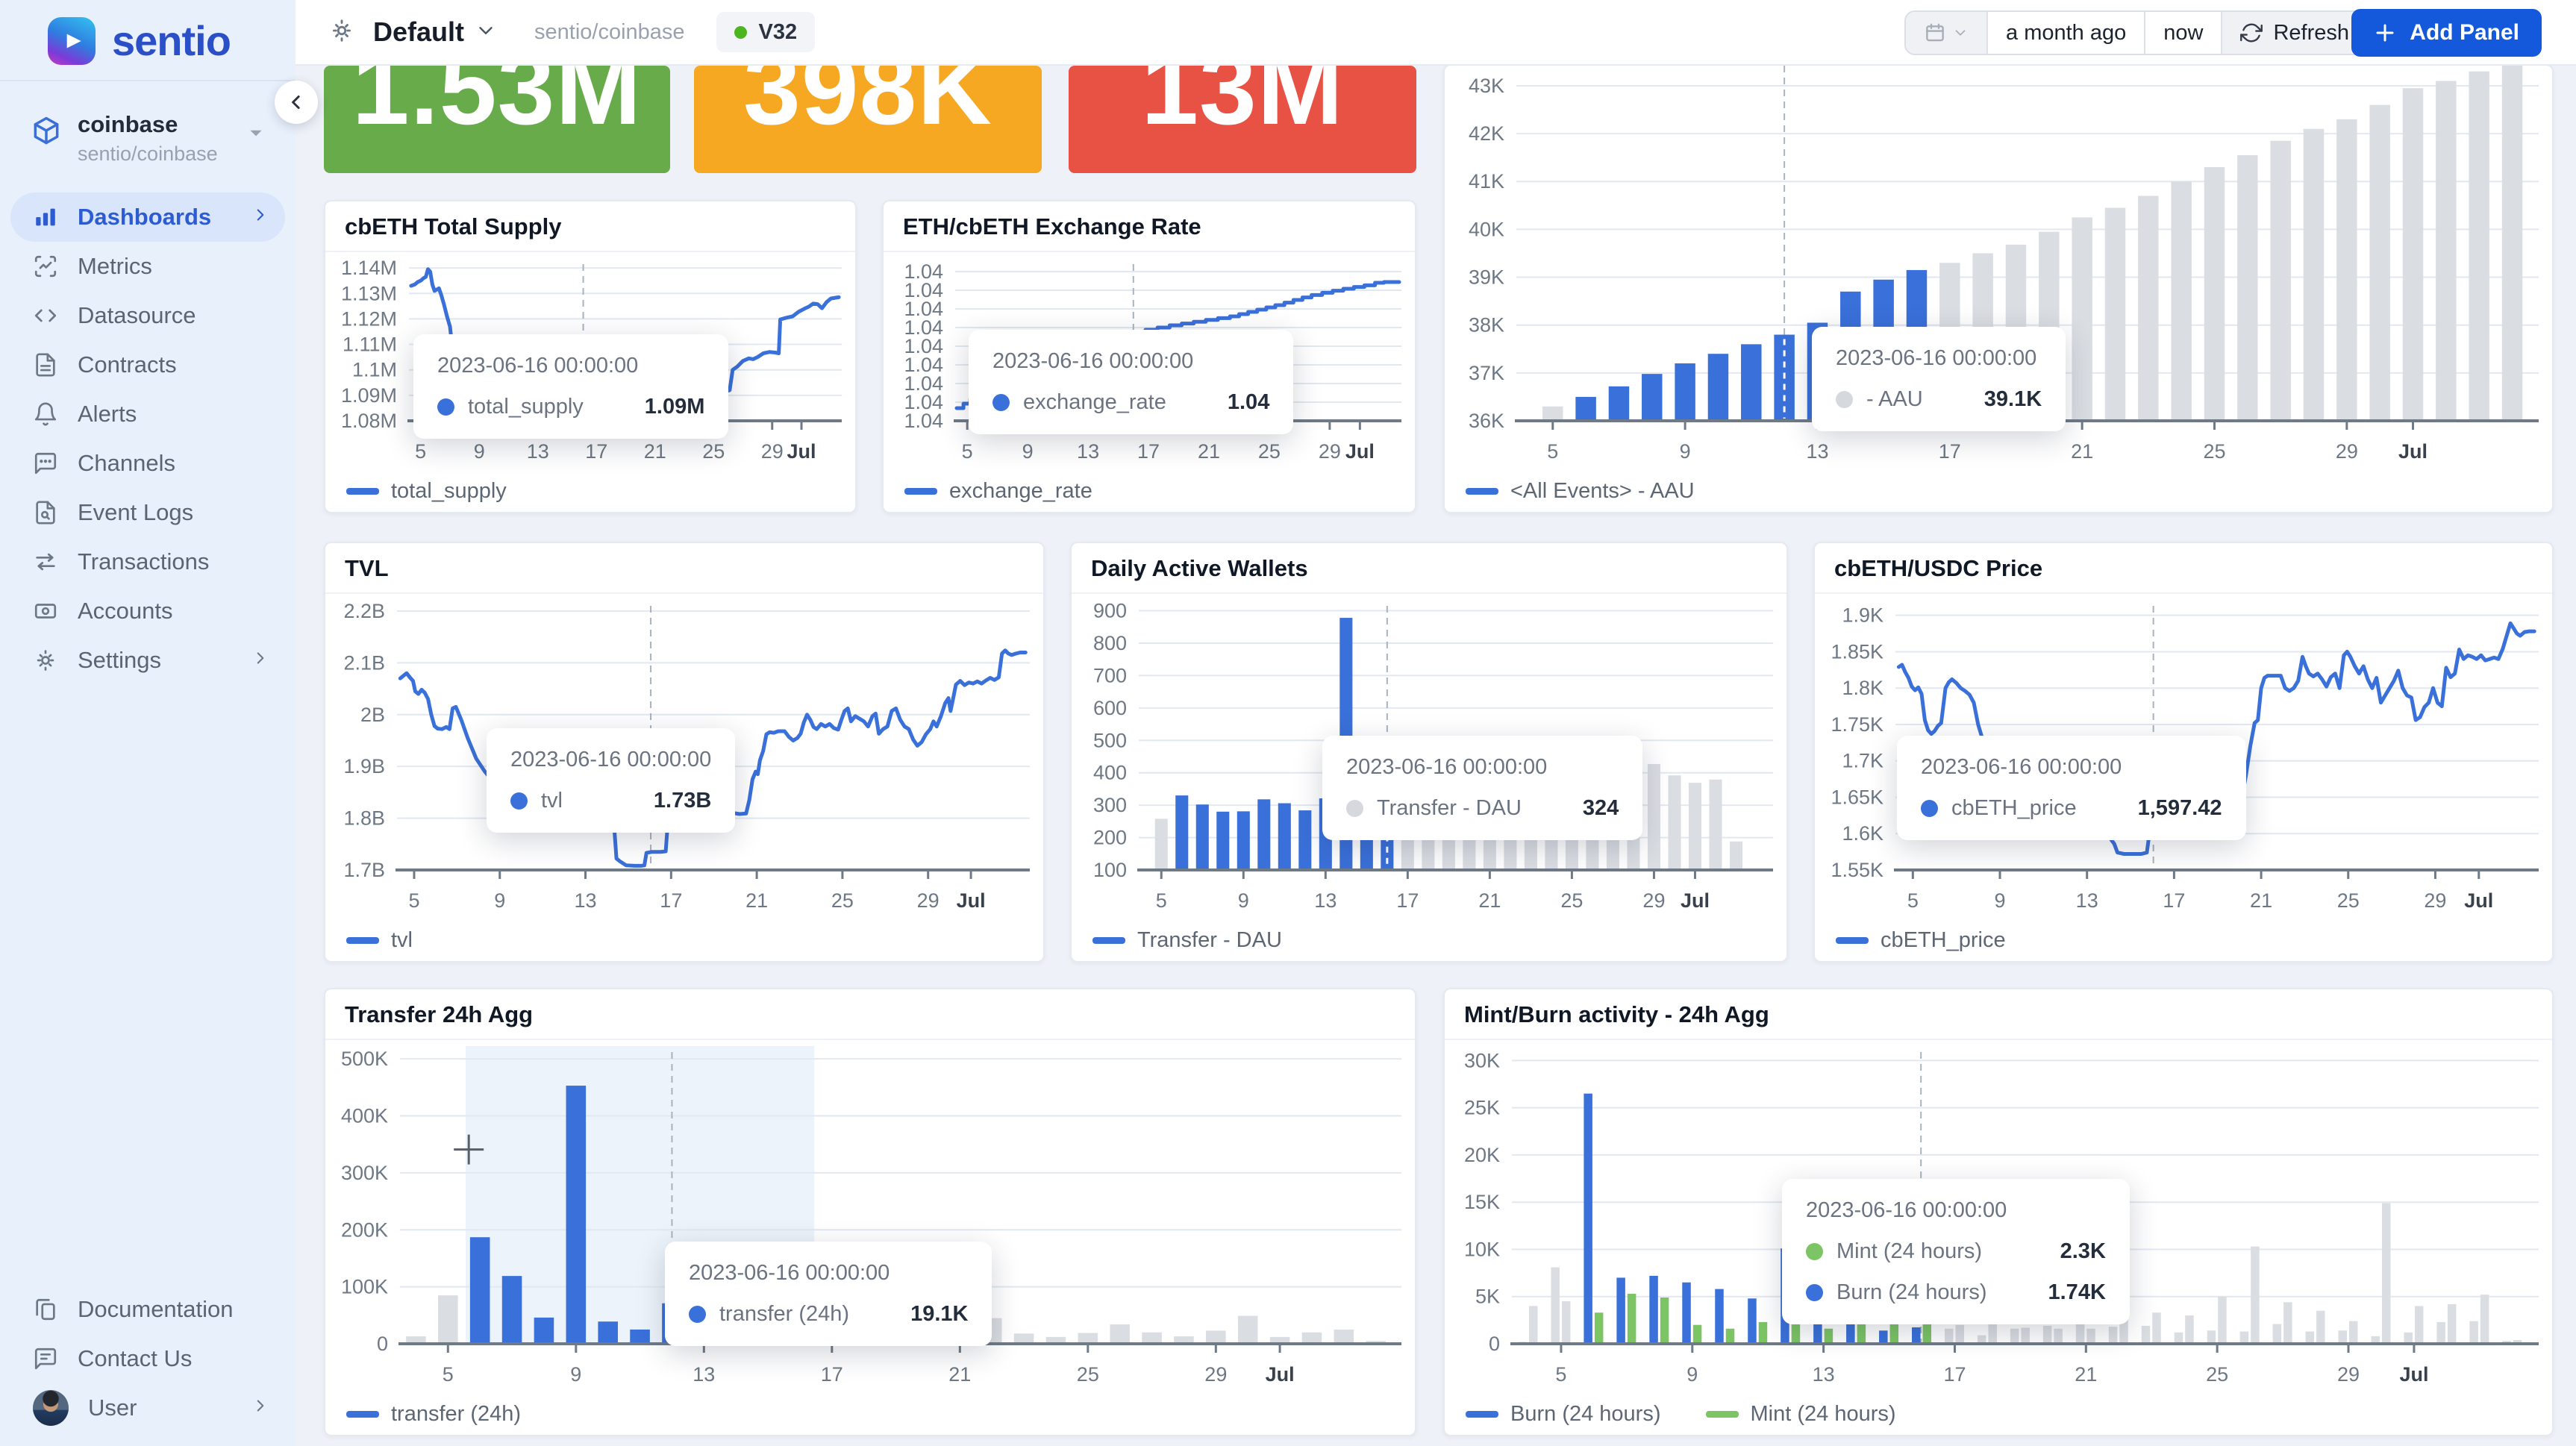  I want to click on add-panel-button: Add Panel, so click(2446, 33).